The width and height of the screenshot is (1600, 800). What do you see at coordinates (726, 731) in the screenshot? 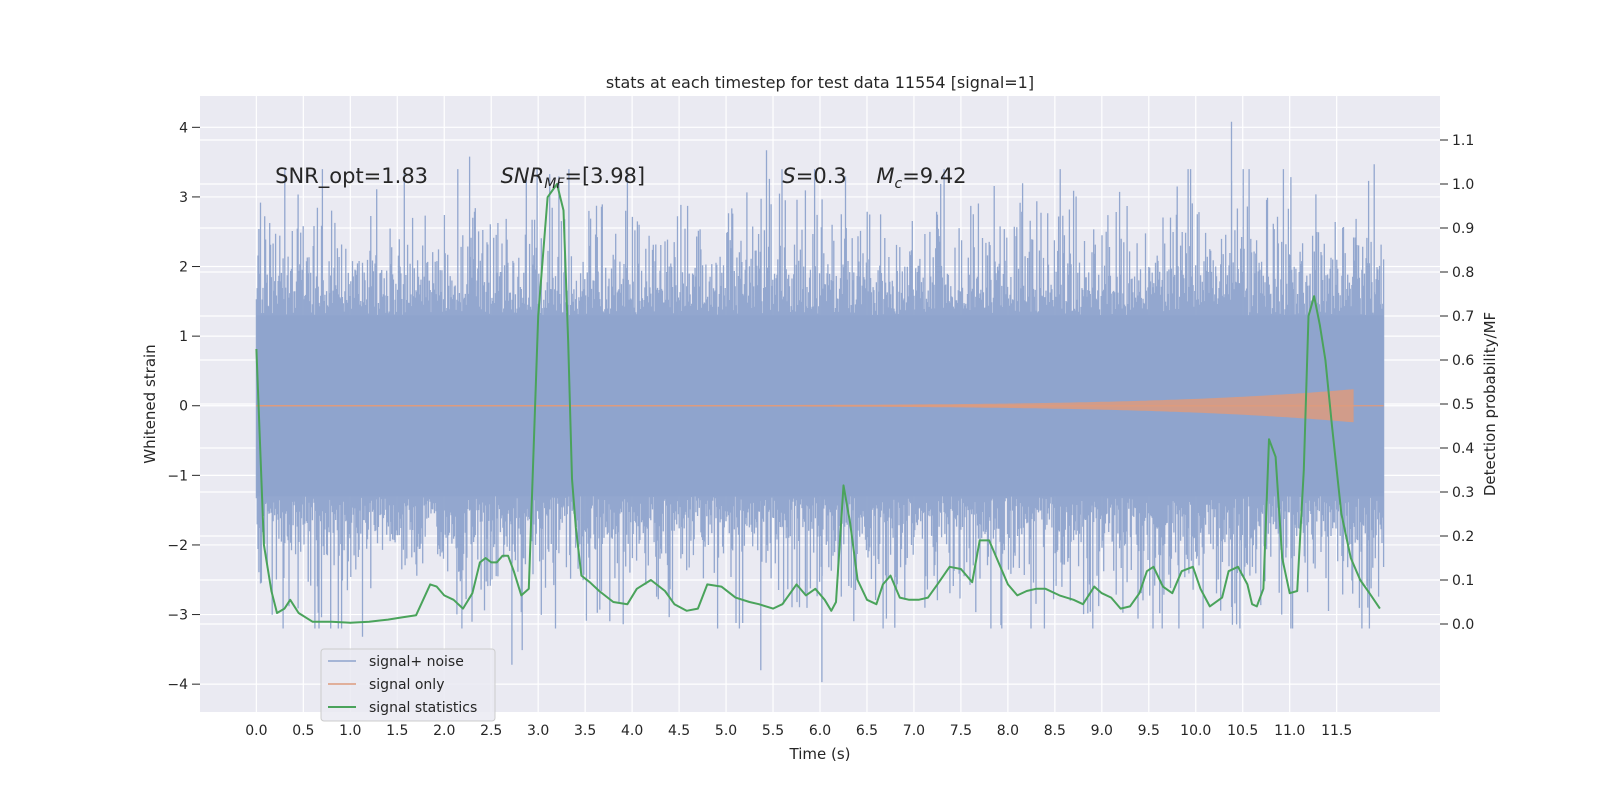
I see `x-tick-label: 5.0` at bounding box center [726, 731].